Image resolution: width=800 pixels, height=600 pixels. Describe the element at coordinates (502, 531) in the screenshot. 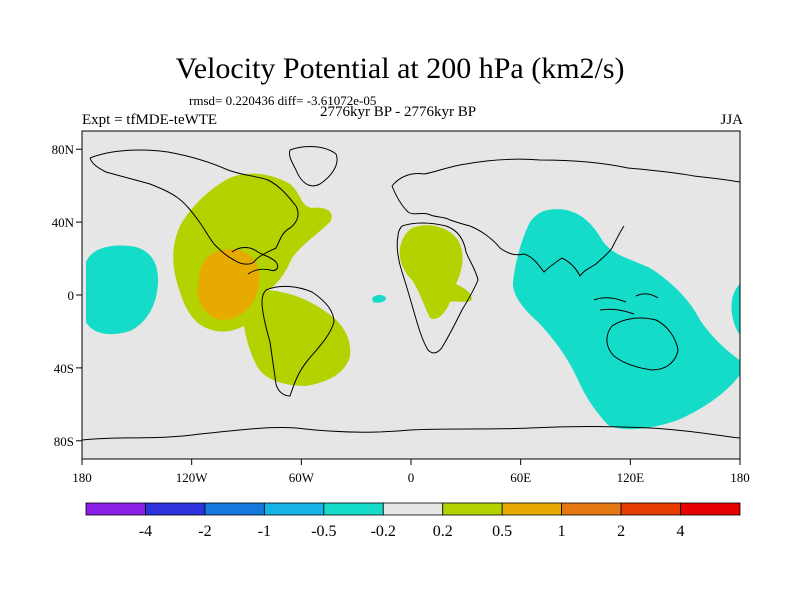

I see `colorbar-label: 0.5` at that location.